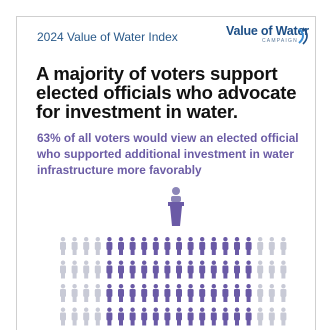 This screenshot has height=330, width=332. Describe the element at coordinates (107, 37) in the screenshot. I see `index-title: 2024 Value of Water Index` at that location.